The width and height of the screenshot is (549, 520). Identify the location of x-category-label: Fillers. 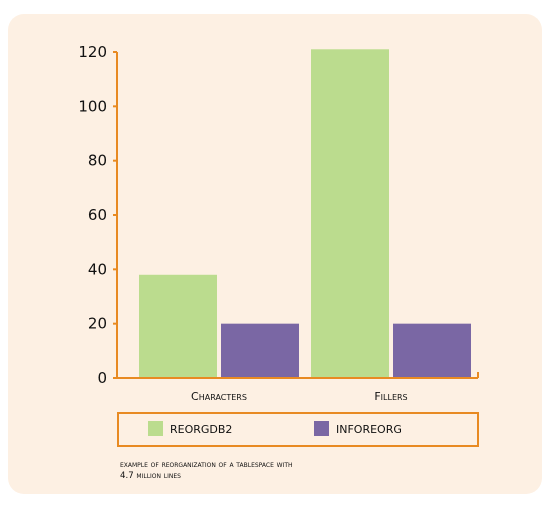
(390, 396).